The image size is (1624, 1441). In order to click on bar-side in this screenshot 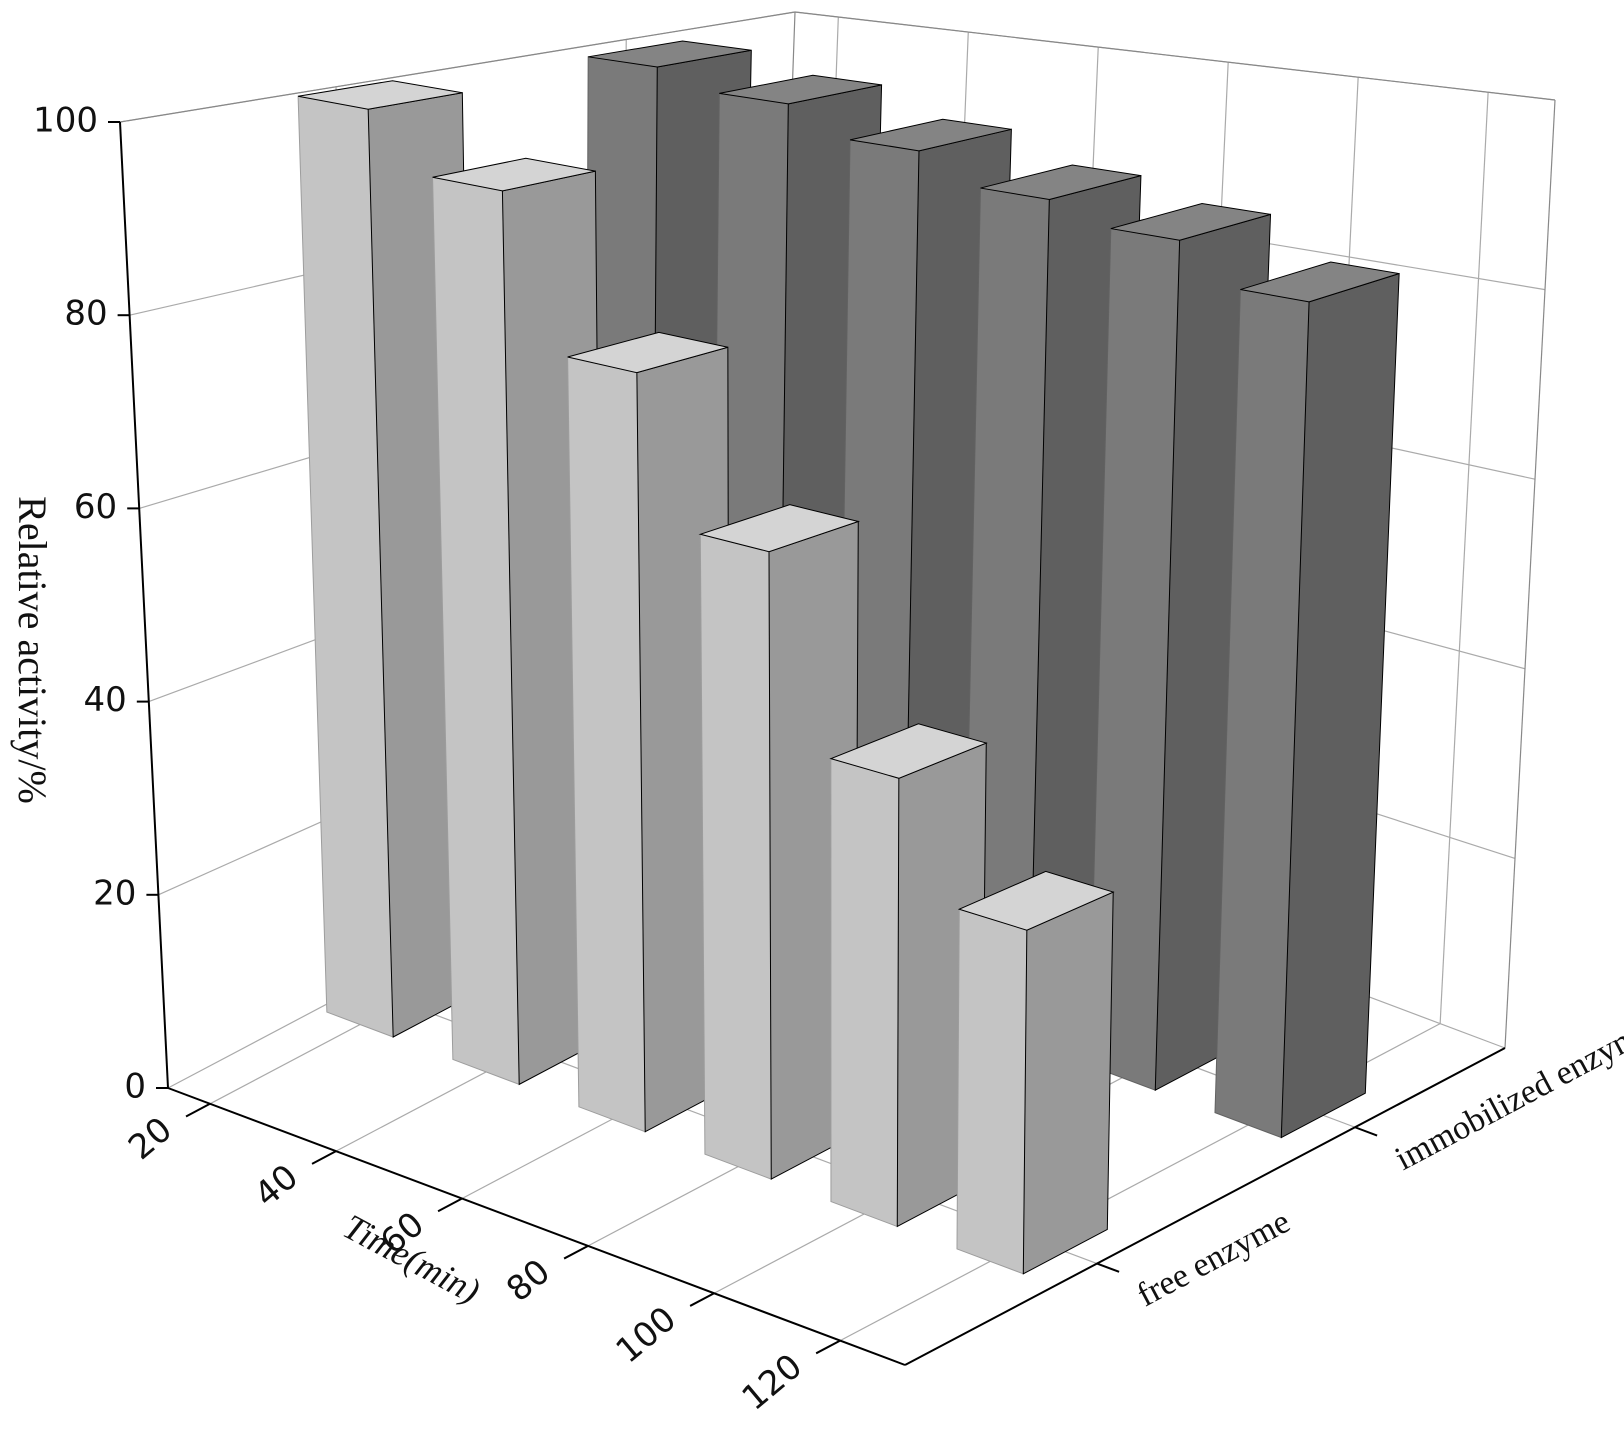, I will do `click(1068, 1083)`.